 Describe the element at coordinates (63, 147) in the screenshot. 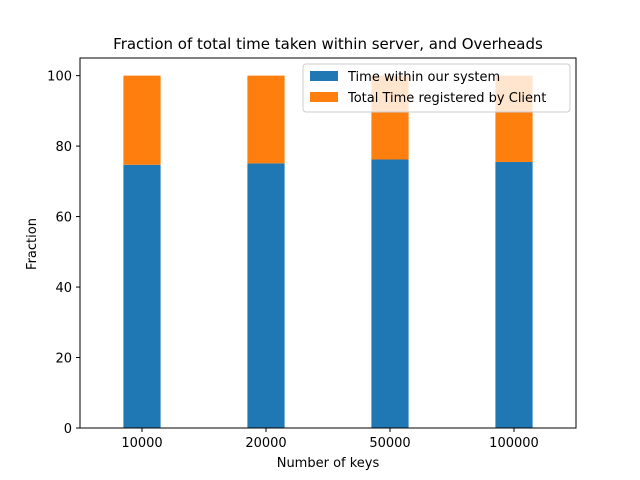

I see `y-tick-label-80: 80` at that location.